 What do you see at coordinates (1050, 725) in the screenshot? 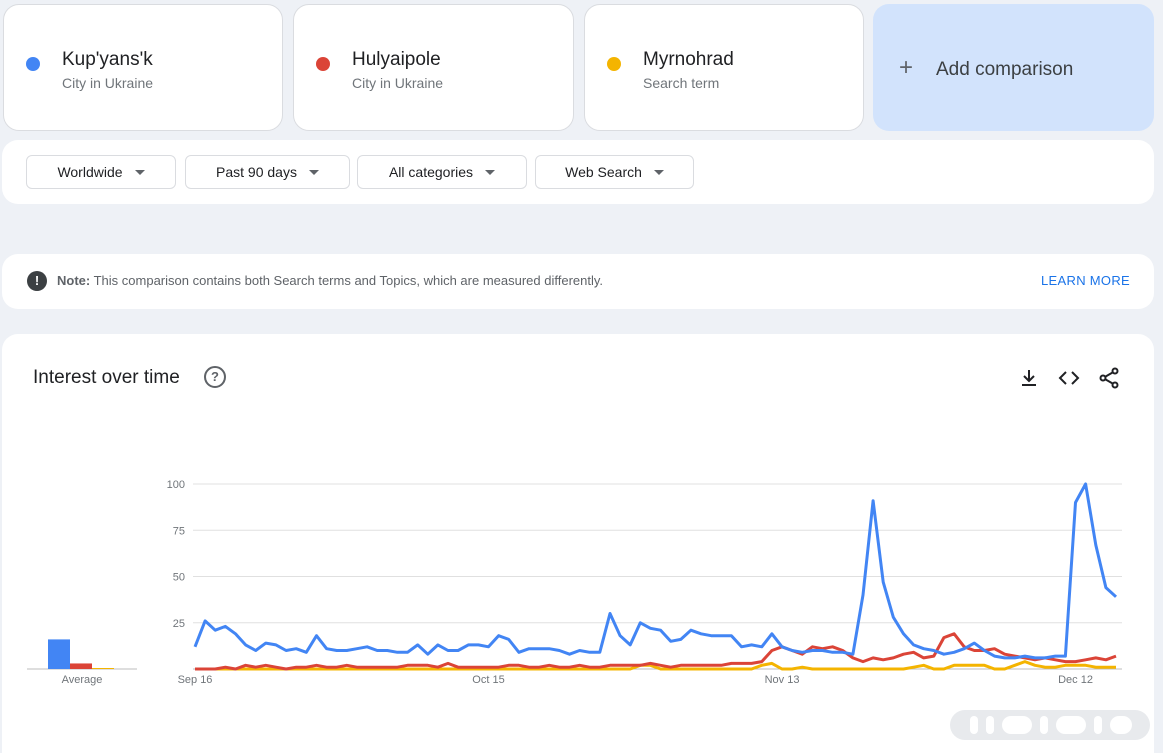
I see `watermark-logo` at bounding box center [1050, 725].